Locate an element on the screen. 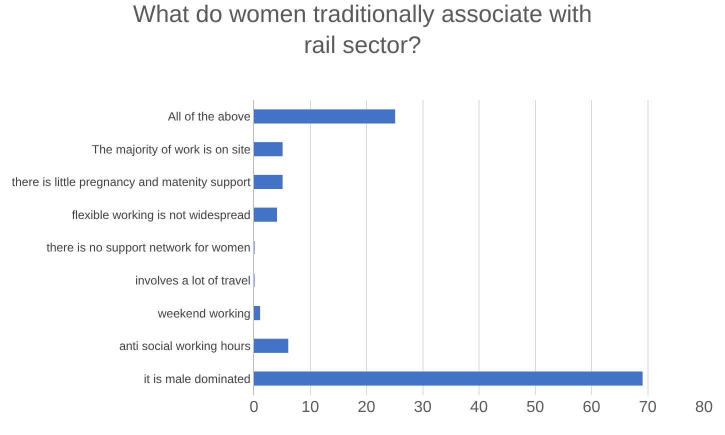  x-tick-label: 20 is located at coordinates (367, 407).